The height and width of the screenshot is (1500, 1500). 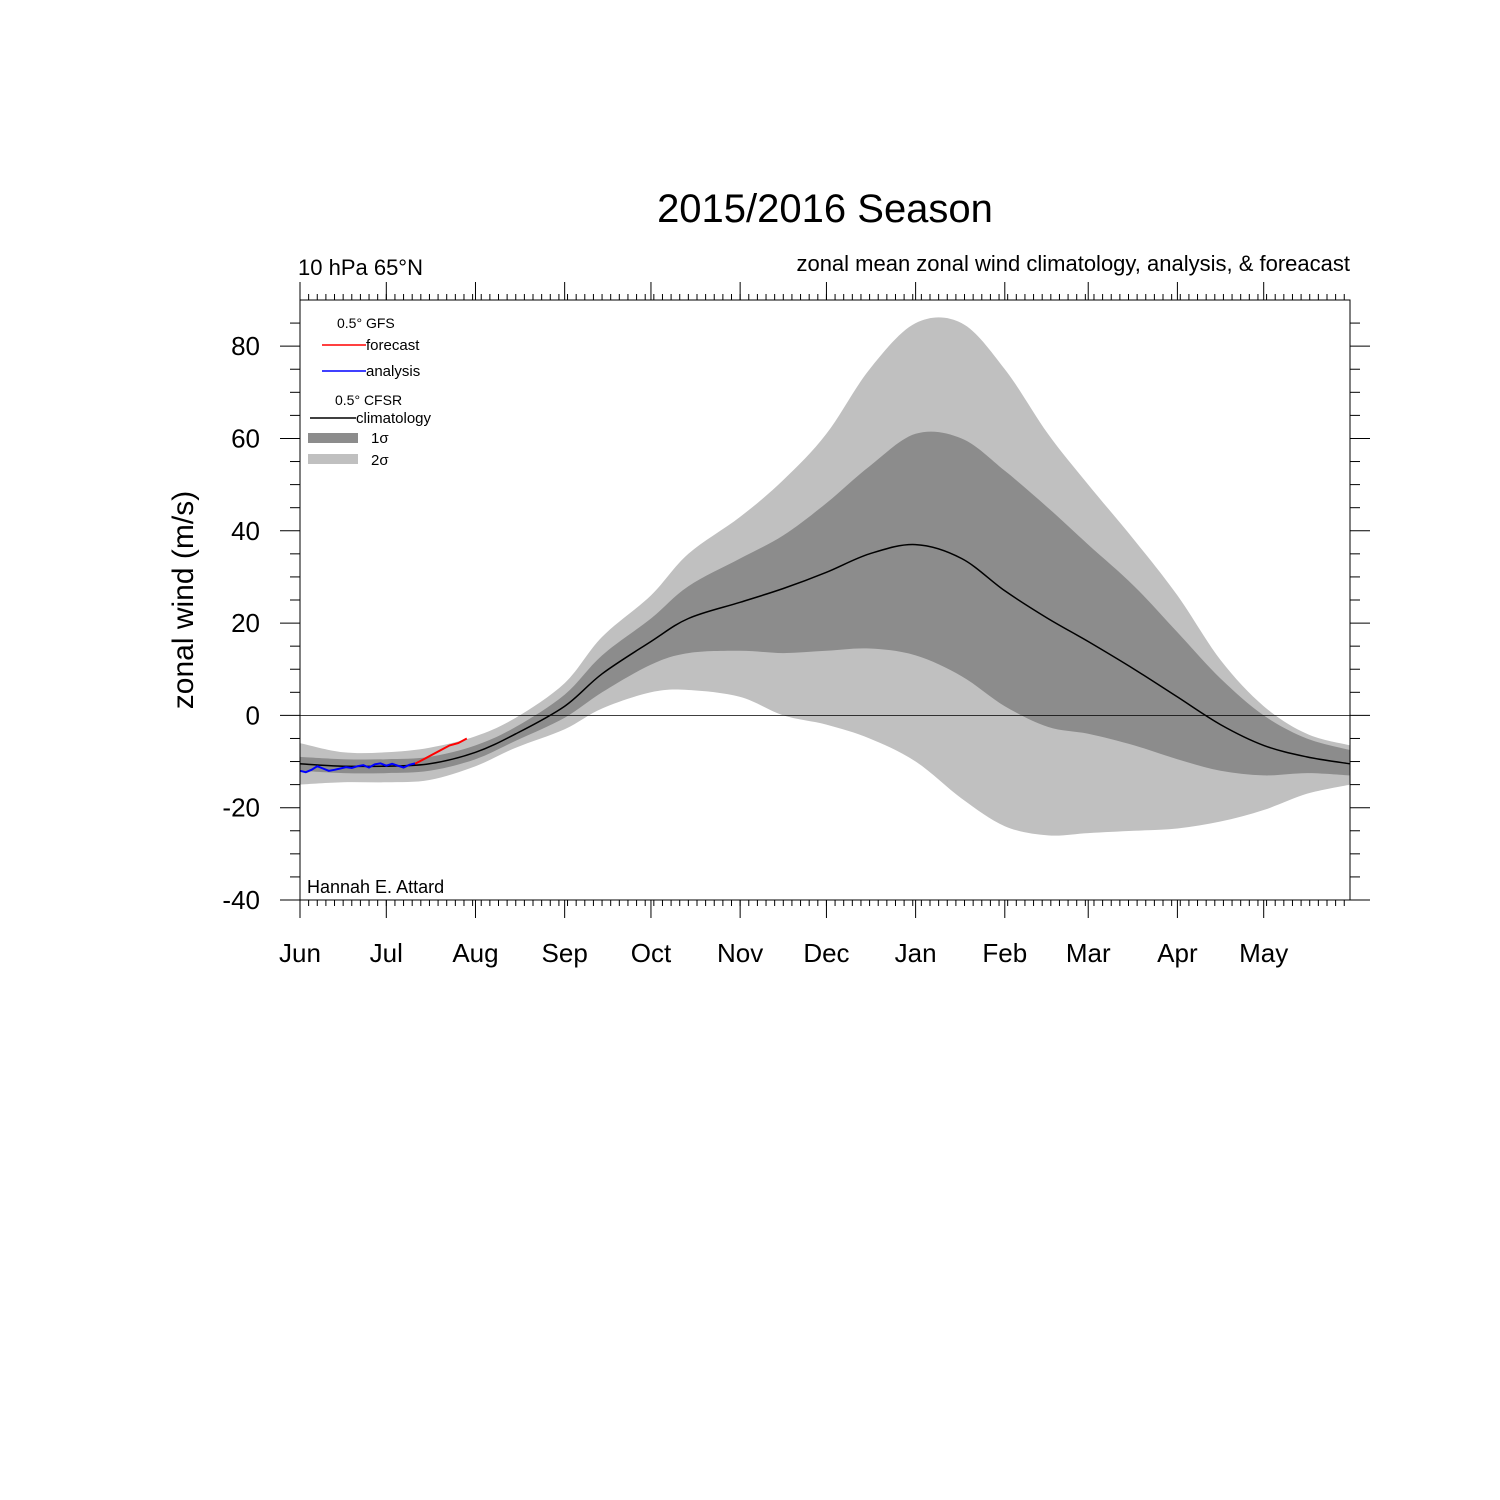 What do you see at coordinates (183, 600) in the screenshot?
I see `y-axis-label: zonal wind (m/s)` at bounding box center [183, 600].